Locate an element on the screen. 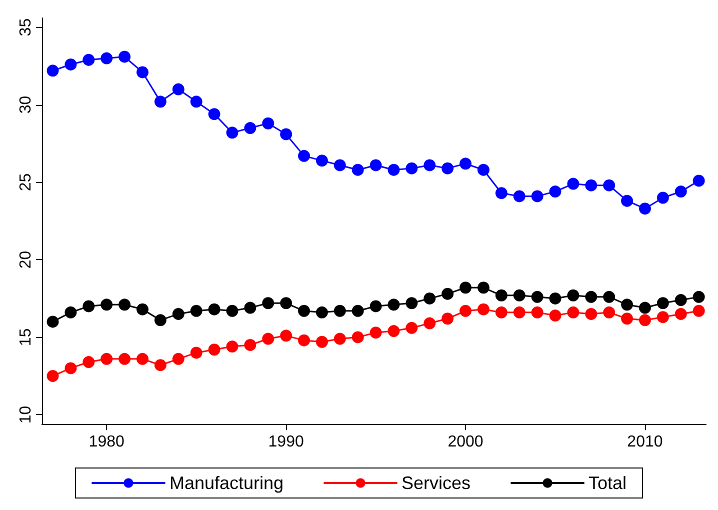  x-tick-label: 1990 is located at coordinates (286, 442).